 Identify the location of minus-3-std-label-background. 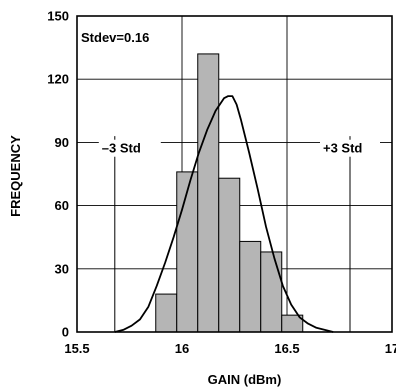
(129, 148).